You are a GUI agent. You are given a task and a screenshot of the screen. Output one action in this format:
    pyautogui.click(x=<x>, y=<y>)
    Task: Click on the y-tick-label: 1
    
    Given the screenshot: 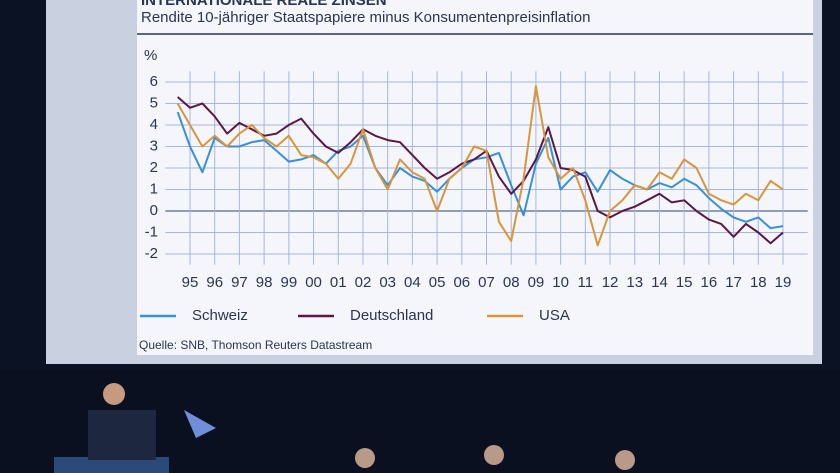 What is the action you would take?
    pyautogui.click(x=154, y=188)
    